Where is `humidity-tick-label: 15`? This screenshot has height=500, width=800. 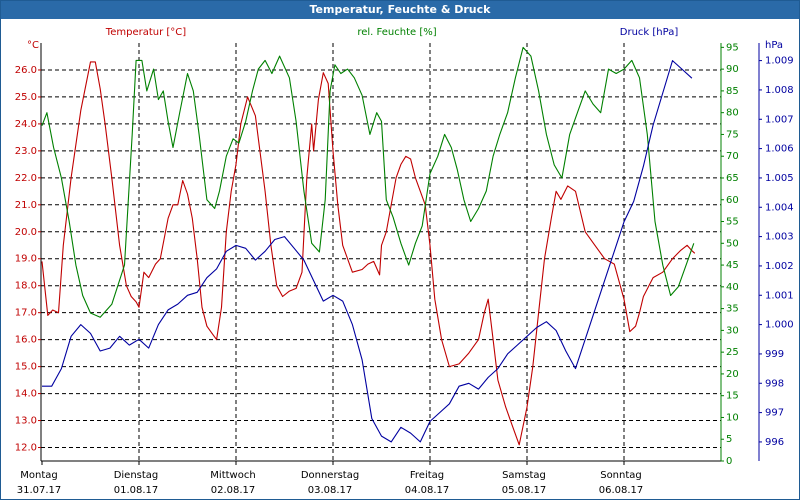 humidity-tick-label: 15 is located at coordinates (732, 396).